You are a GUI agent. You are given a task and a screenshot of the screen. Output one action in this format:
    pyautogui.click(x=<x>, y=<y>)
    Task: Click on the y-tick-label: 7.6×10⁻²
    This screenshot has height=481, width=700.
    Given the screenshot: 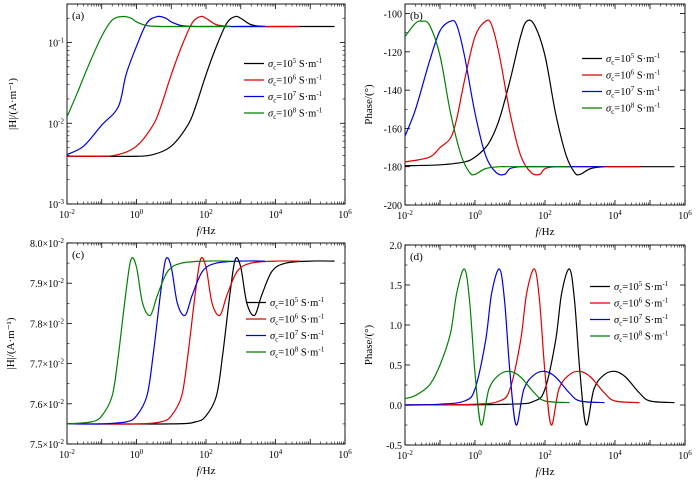 What is the action you would take?
    pyautogui.click(x=47, y=404)
    